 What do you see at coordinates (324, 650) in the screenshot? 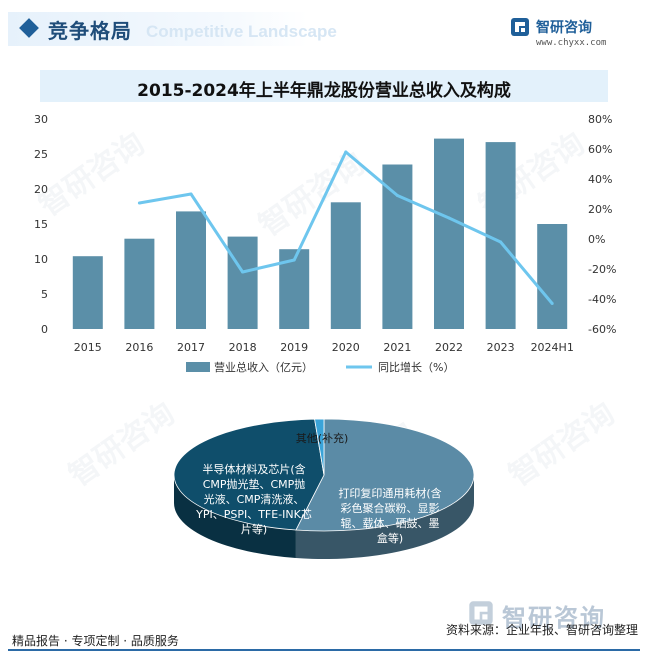
I see `footer-divider` at bounding box center [324, 650].